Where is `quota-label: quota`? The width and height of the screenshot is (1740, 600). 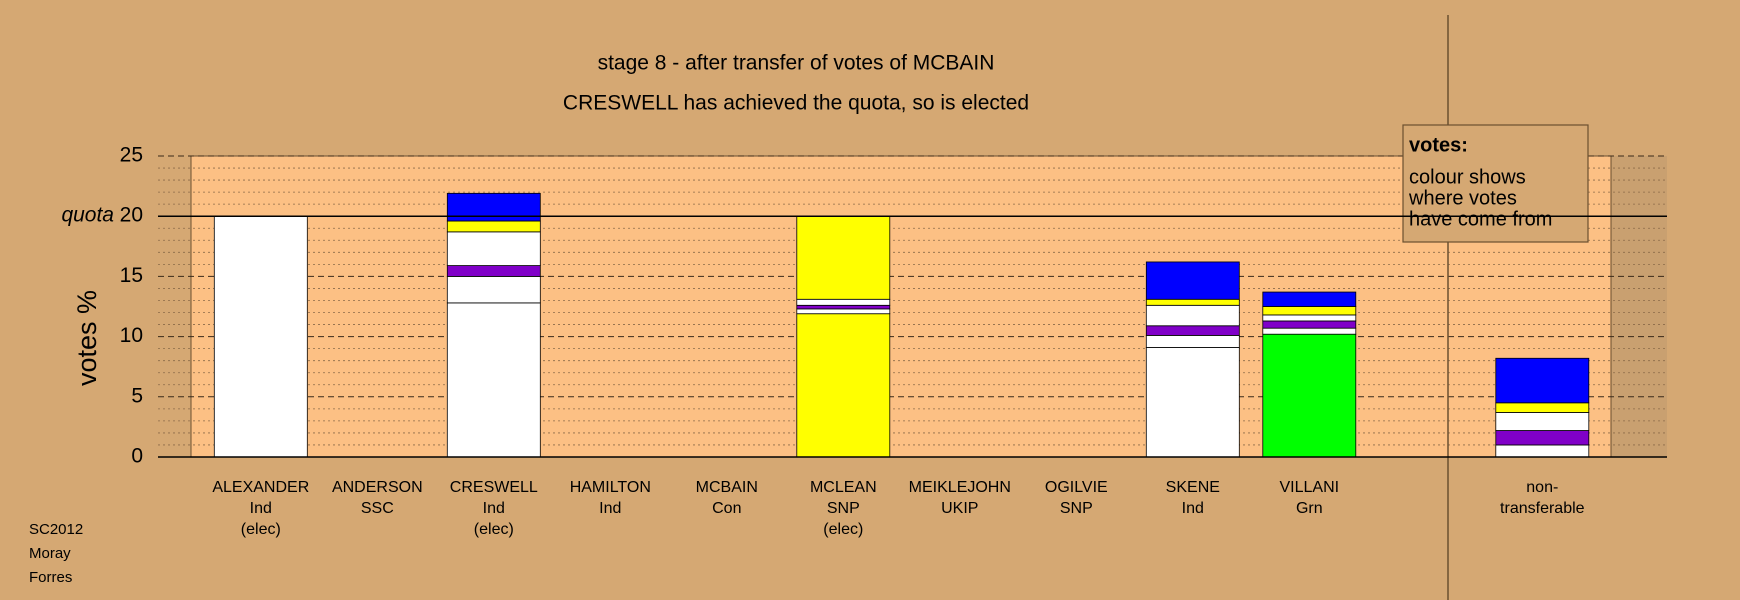
quota-label: quota is located at coordinates (87, 215).